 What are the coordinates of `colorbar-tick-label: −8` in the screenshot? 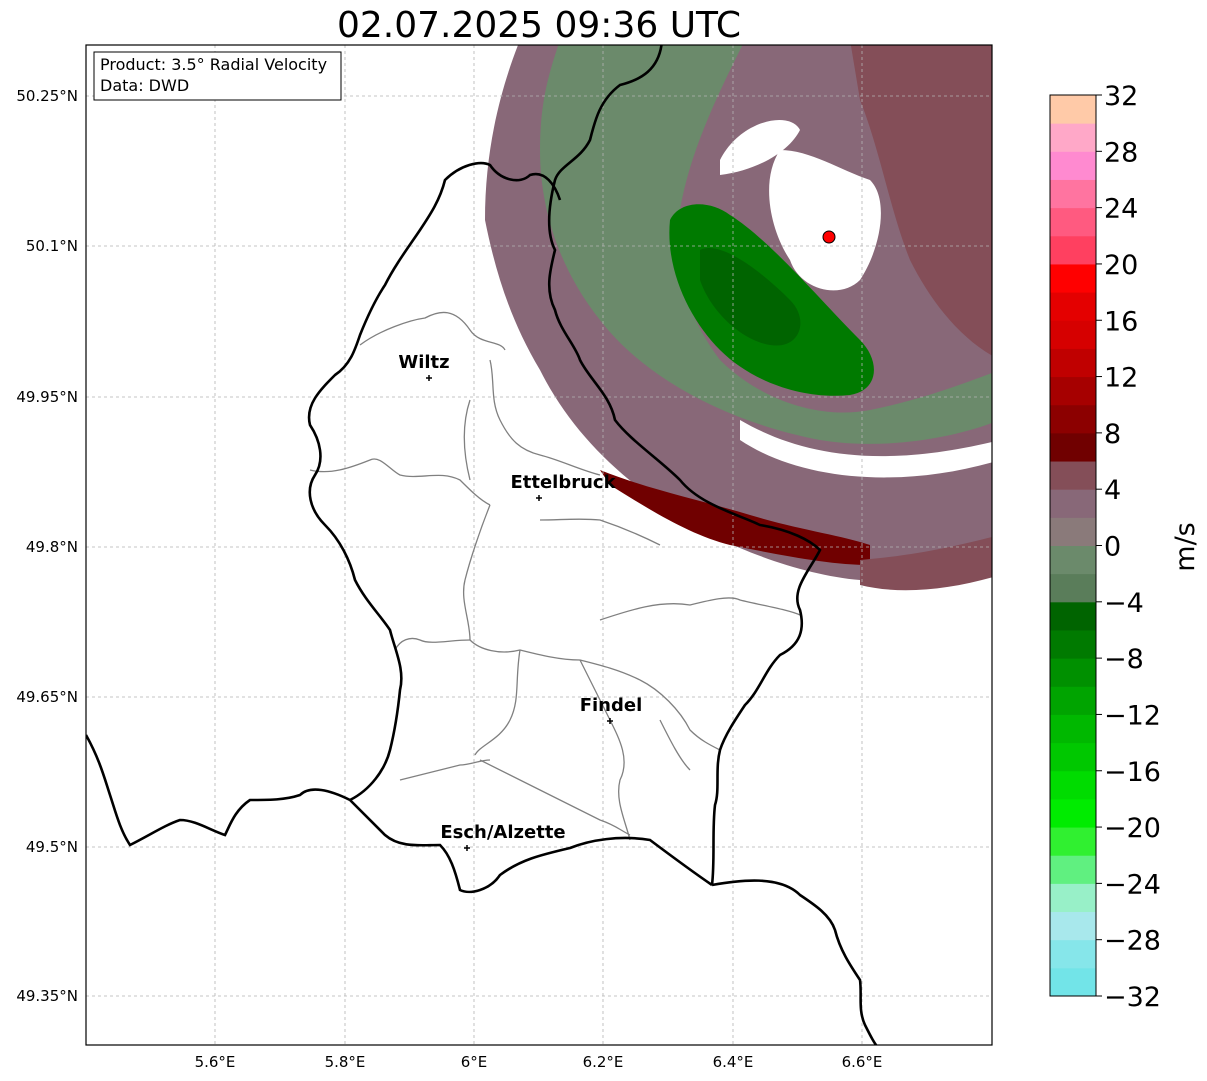 It's located at (1124, 659).